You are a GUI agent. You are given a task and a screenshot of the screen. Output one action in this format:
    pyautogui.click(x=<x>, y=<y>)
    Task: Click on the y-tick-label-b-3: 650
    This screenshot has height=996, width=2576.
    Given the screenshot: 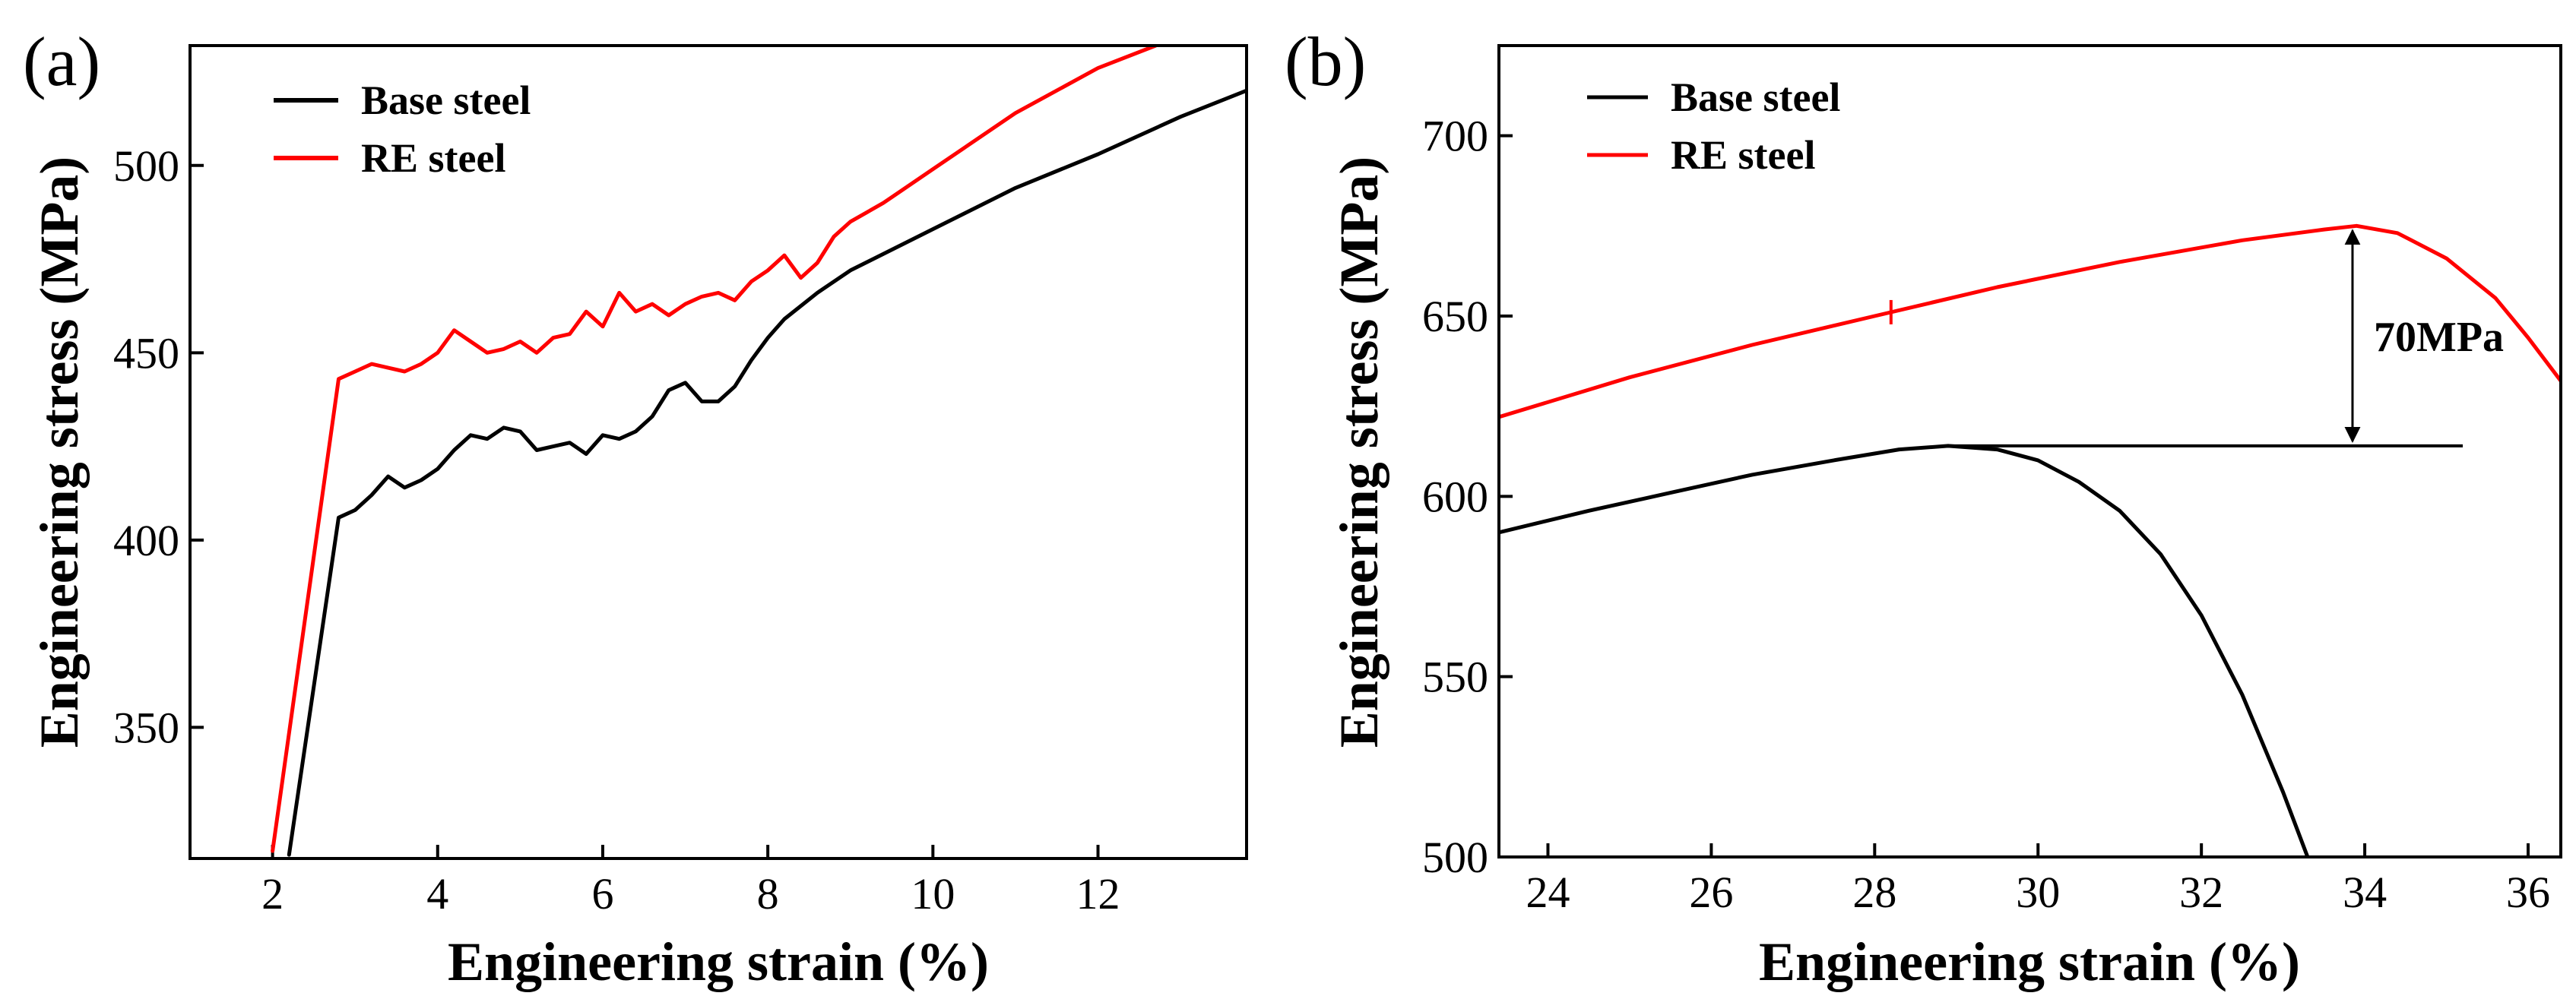 What is the action you would take?
    pyautogui.click(x=1455, y=316)
    